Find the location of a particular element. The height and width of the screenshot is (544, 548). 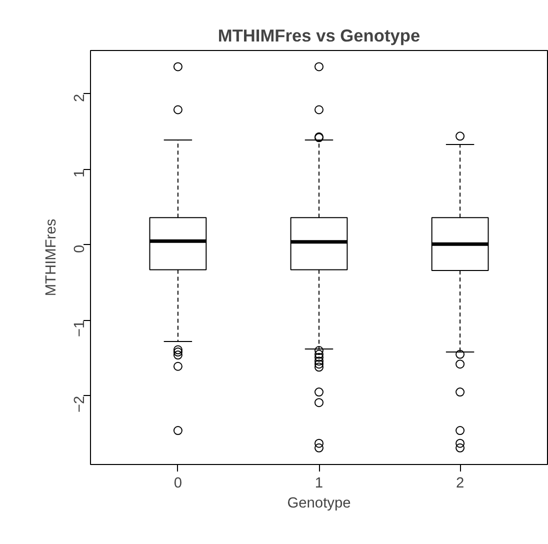

x-tick-label: 1 is located at coordinates (319, 484).